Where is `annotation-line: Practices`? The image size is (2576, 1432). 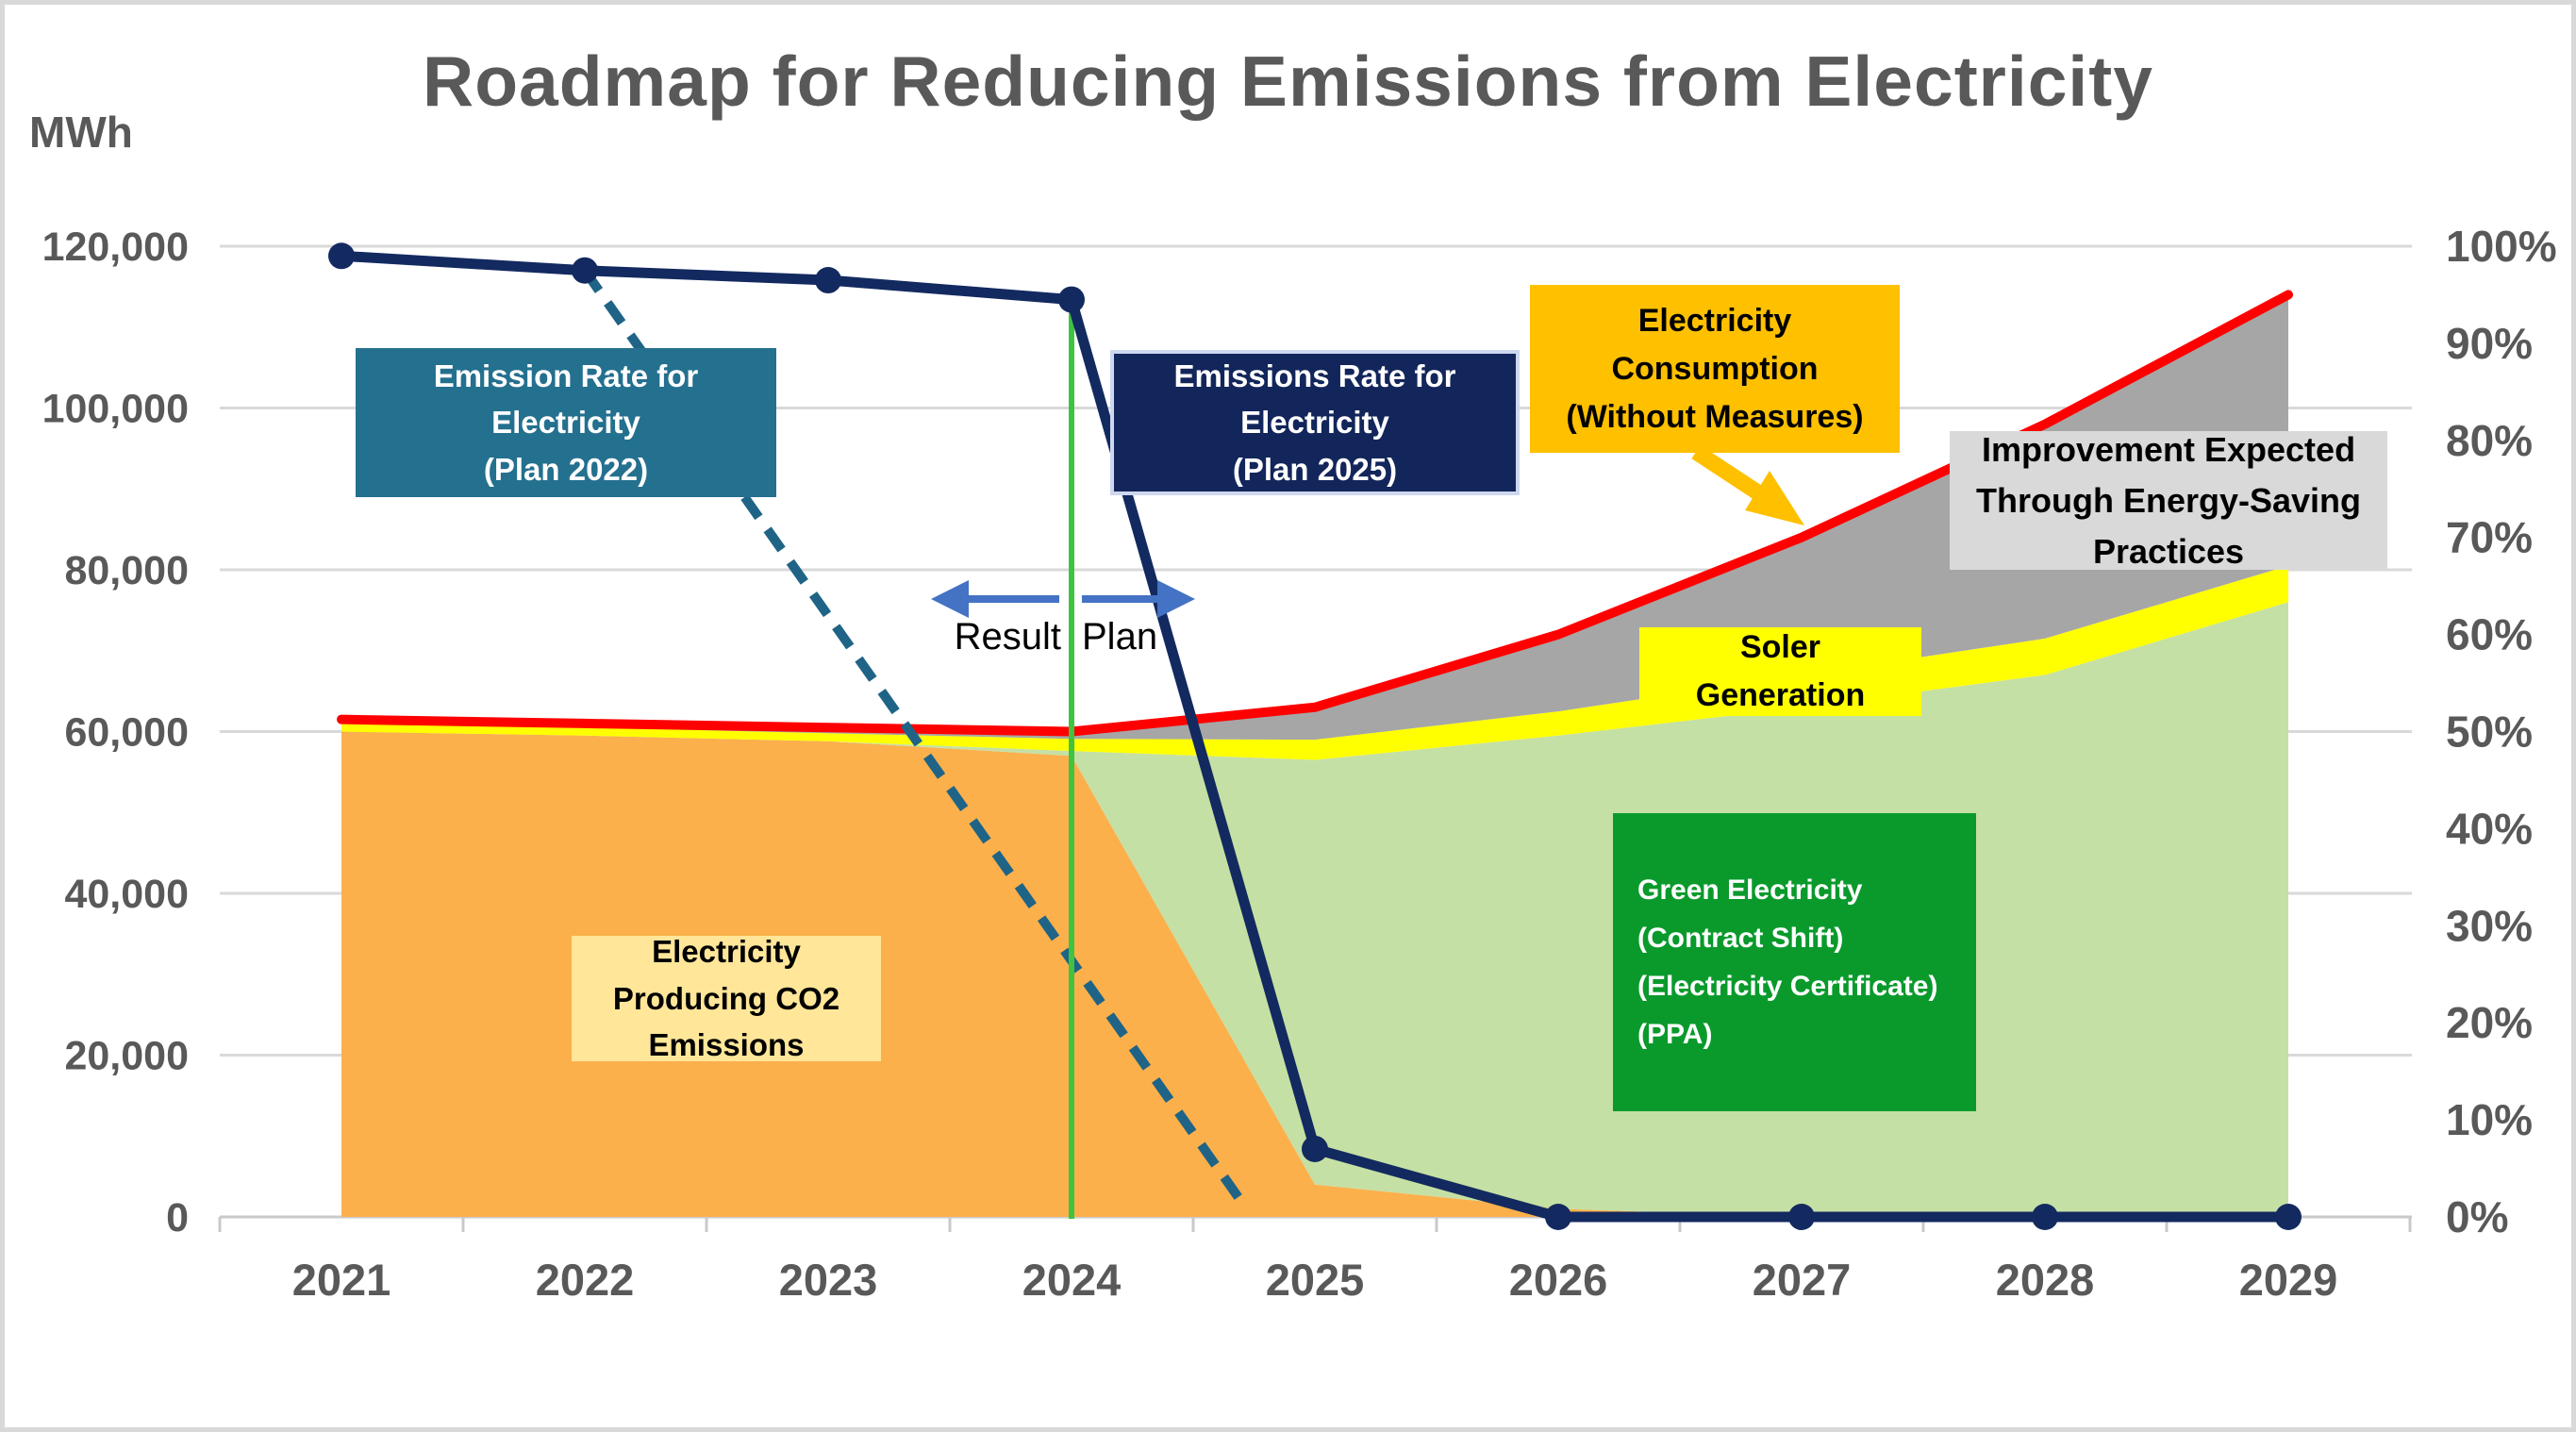 annotation-line: Practices is located at coordinates (2168, 551).